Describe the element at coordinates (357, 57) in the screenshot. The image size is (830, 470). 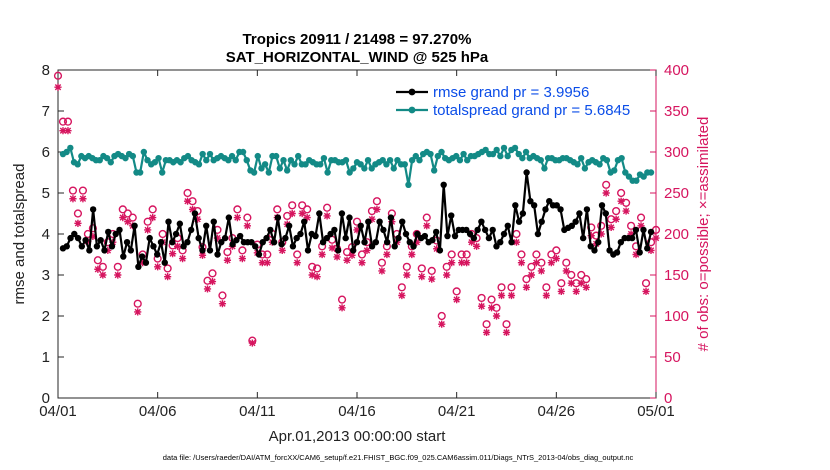
I see `chart-subtitle: SAT_HORIZONTAL_WIND @ 525 hPa` at that location.